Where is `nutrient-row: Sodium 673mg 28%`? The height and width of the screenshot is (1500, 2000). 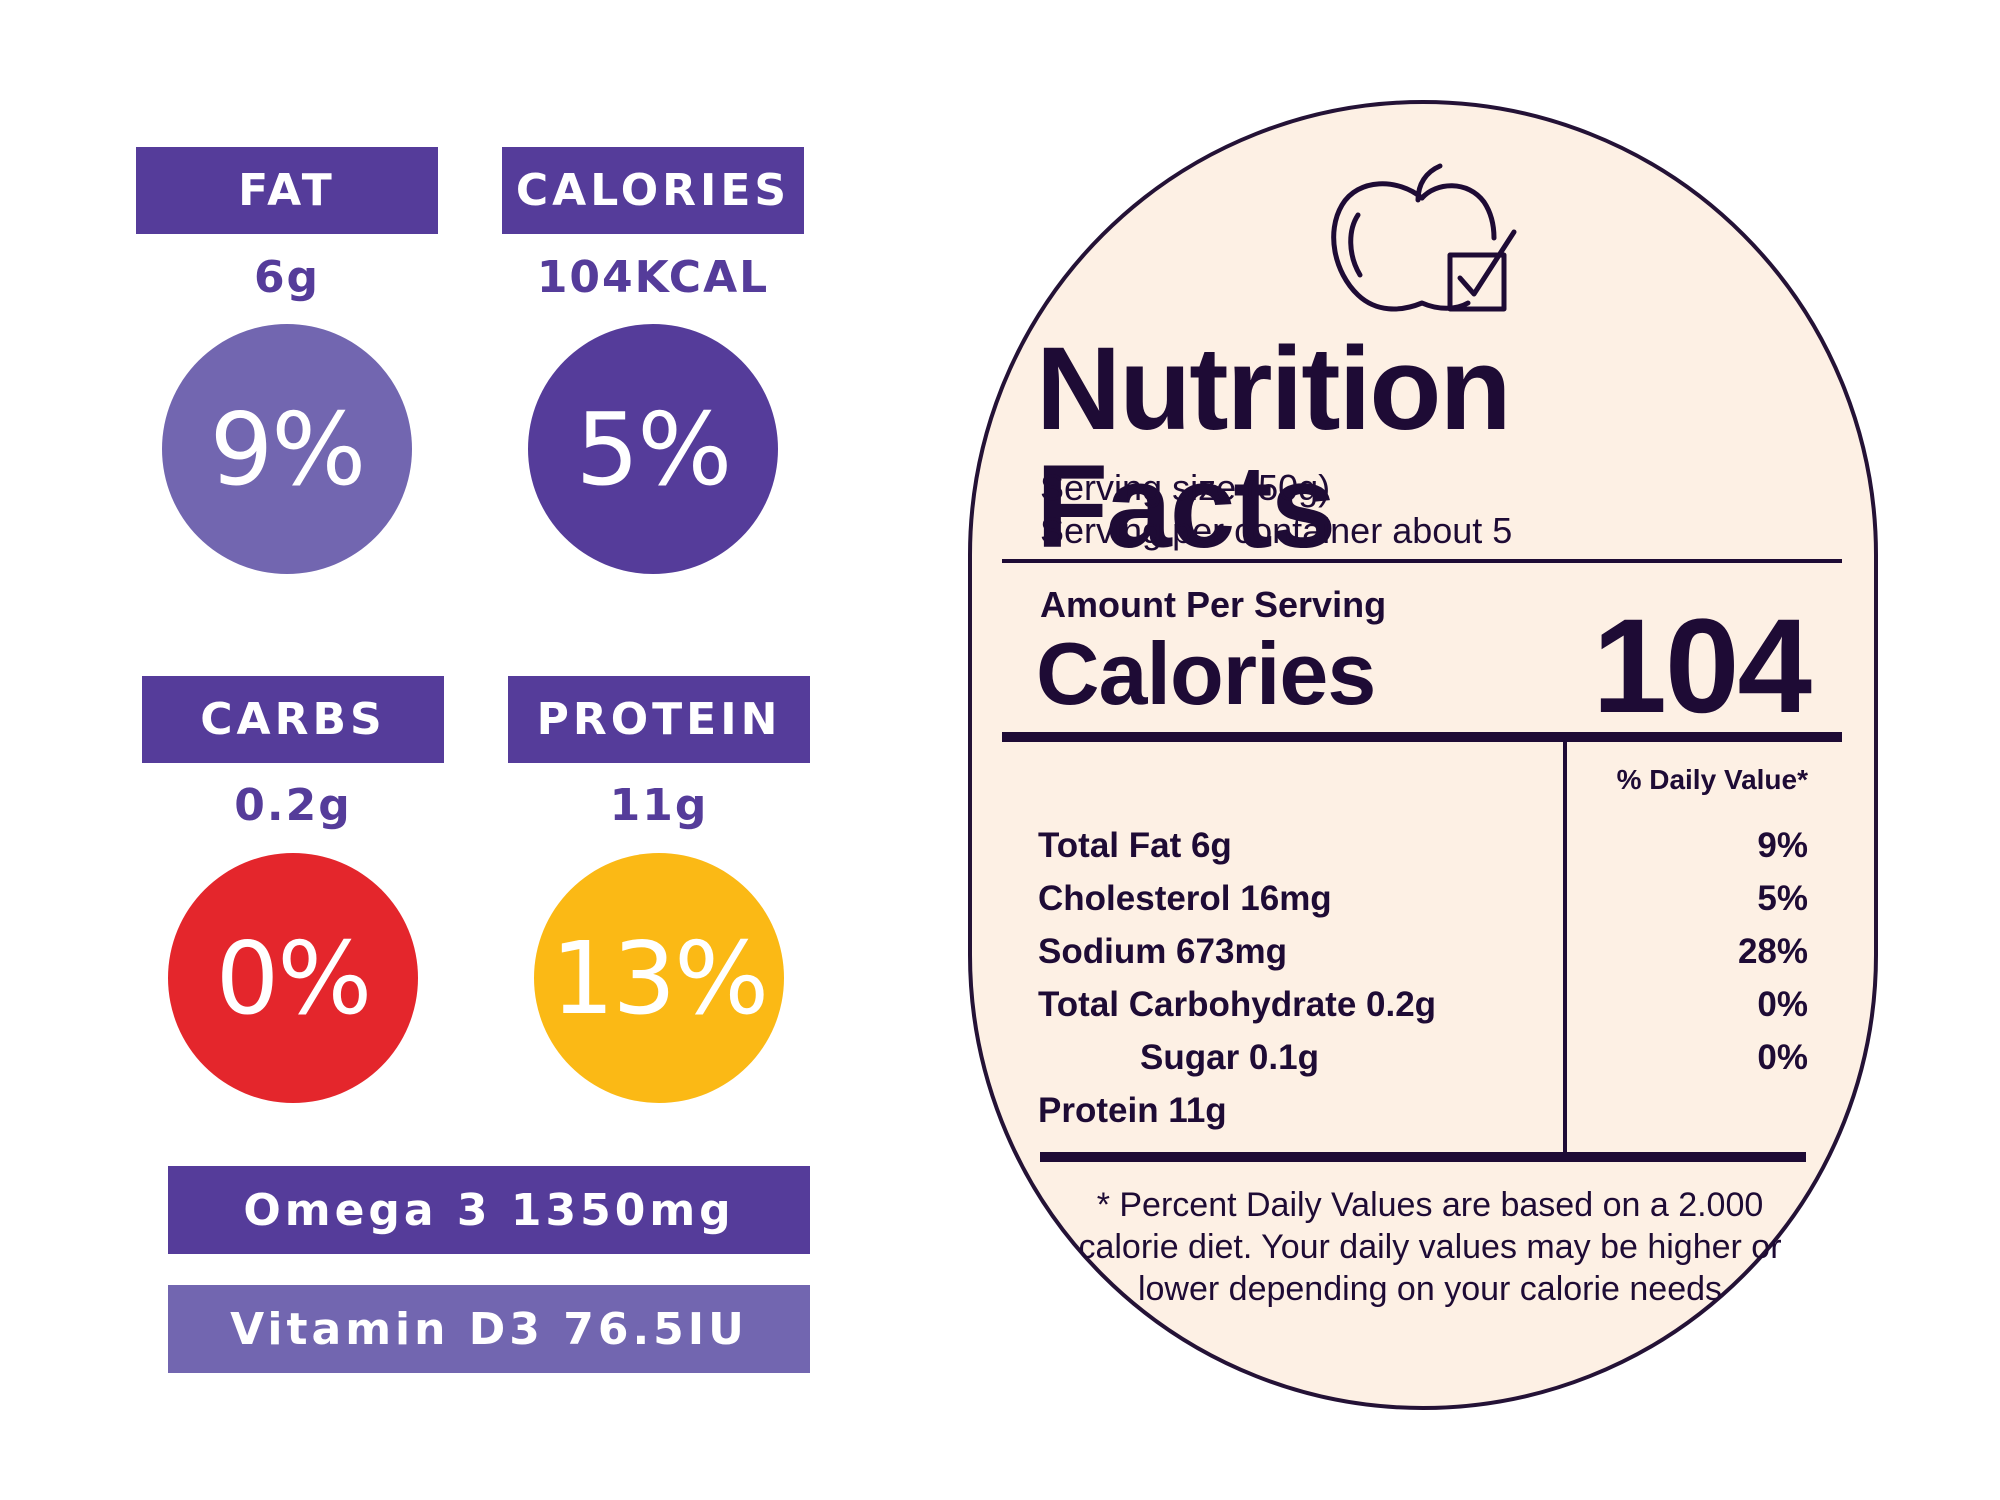
nutrient-row: Sodium 673mg 28% is located at coordinates (1423, 957).